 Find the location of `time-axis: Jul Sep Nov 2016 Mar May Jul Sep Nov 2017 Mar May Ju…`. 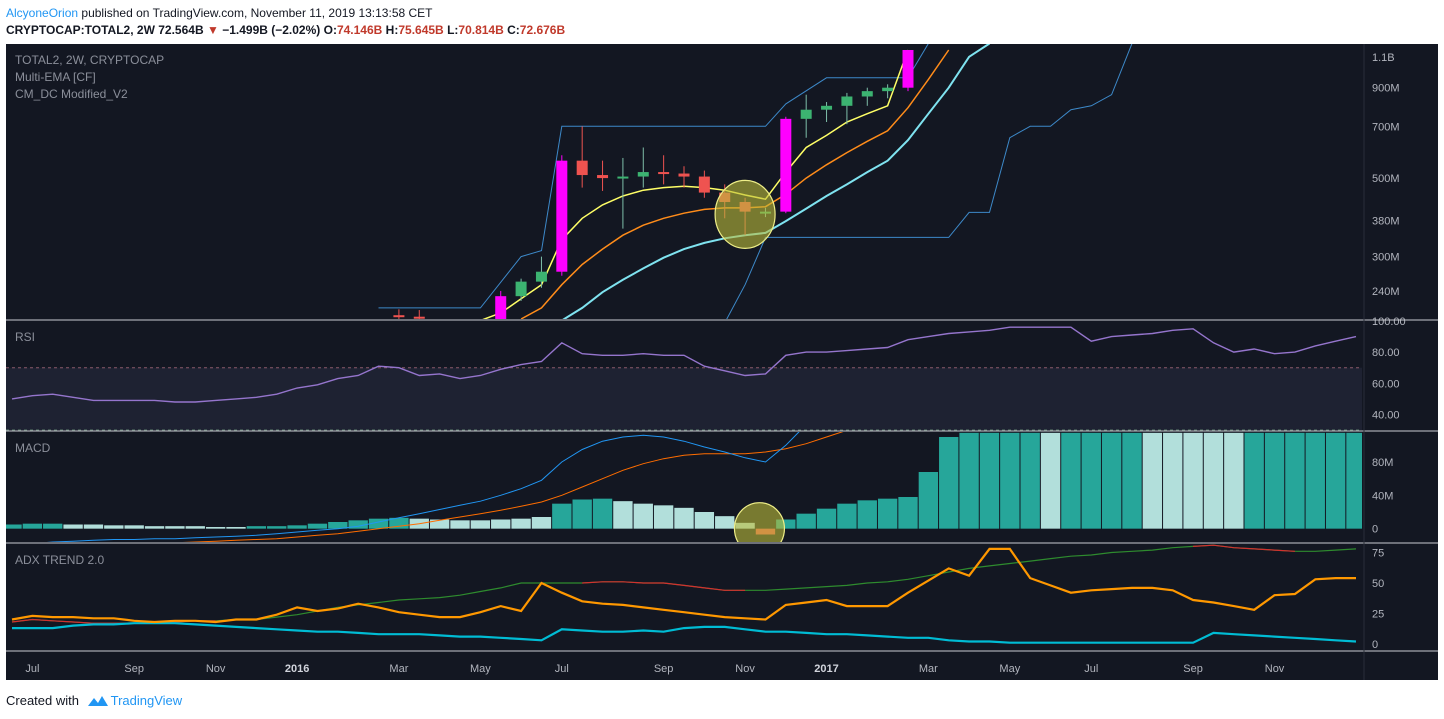

time-axis: Jul Sep Nov 2016 Mar May Jul Sep Nov 2017 Mar May Ju… is located at coordinates (654, 669).